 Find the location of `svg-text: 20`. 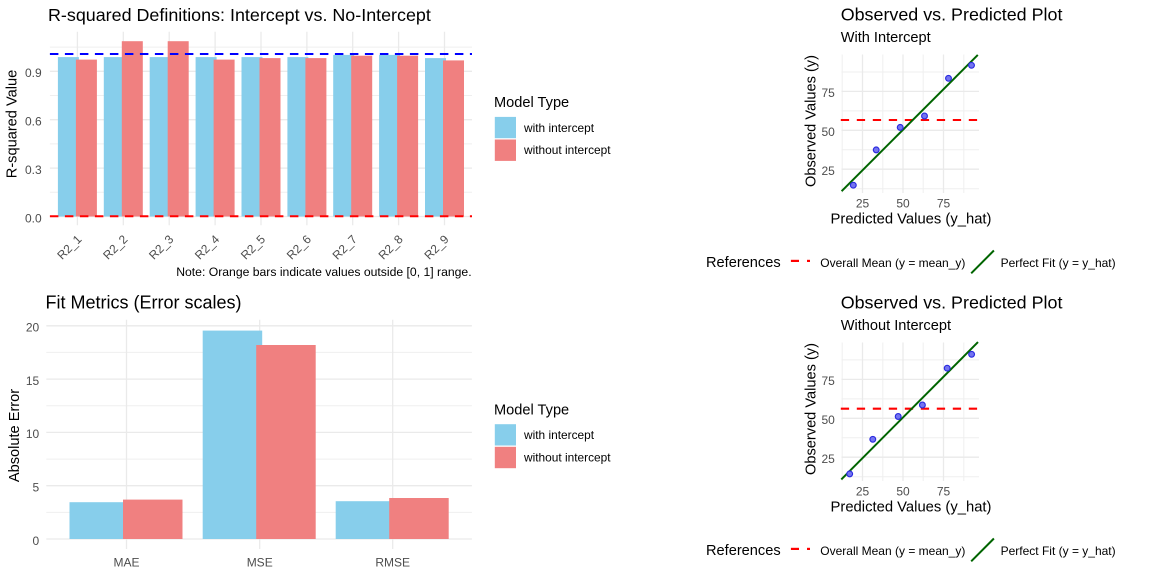

svg-text: 20 is located at coordinates (33, 328).